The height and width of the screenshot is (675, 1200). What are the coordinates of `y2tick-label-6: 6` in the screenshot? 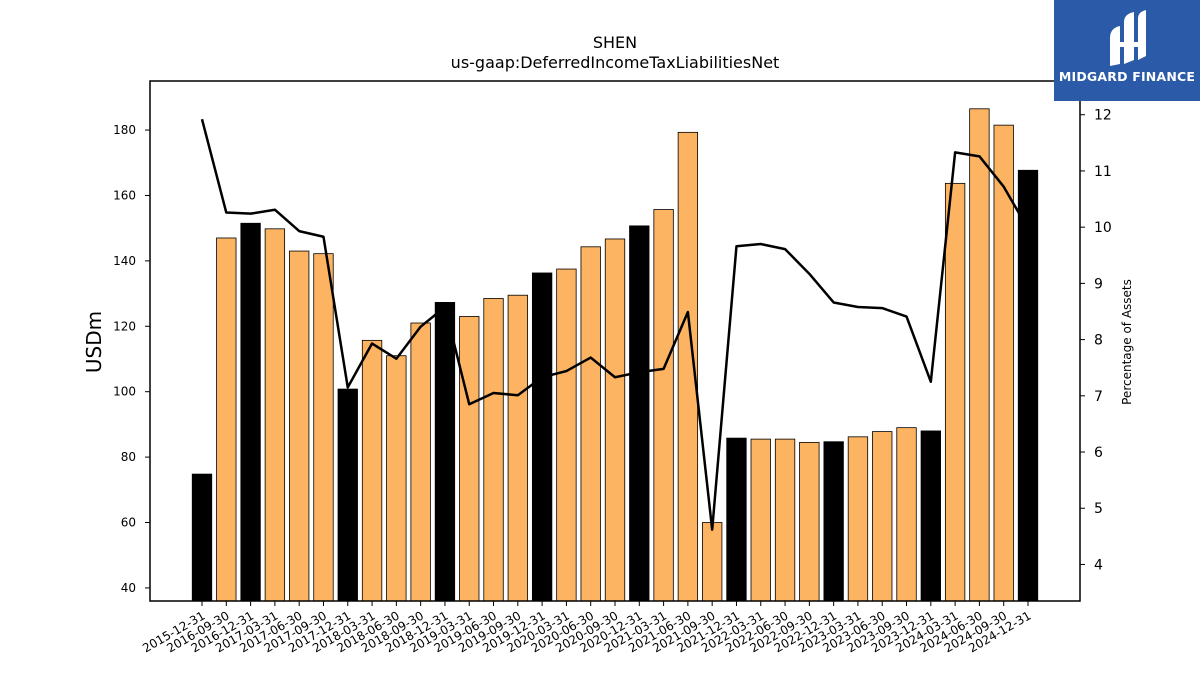 It's located at (1098, 453).